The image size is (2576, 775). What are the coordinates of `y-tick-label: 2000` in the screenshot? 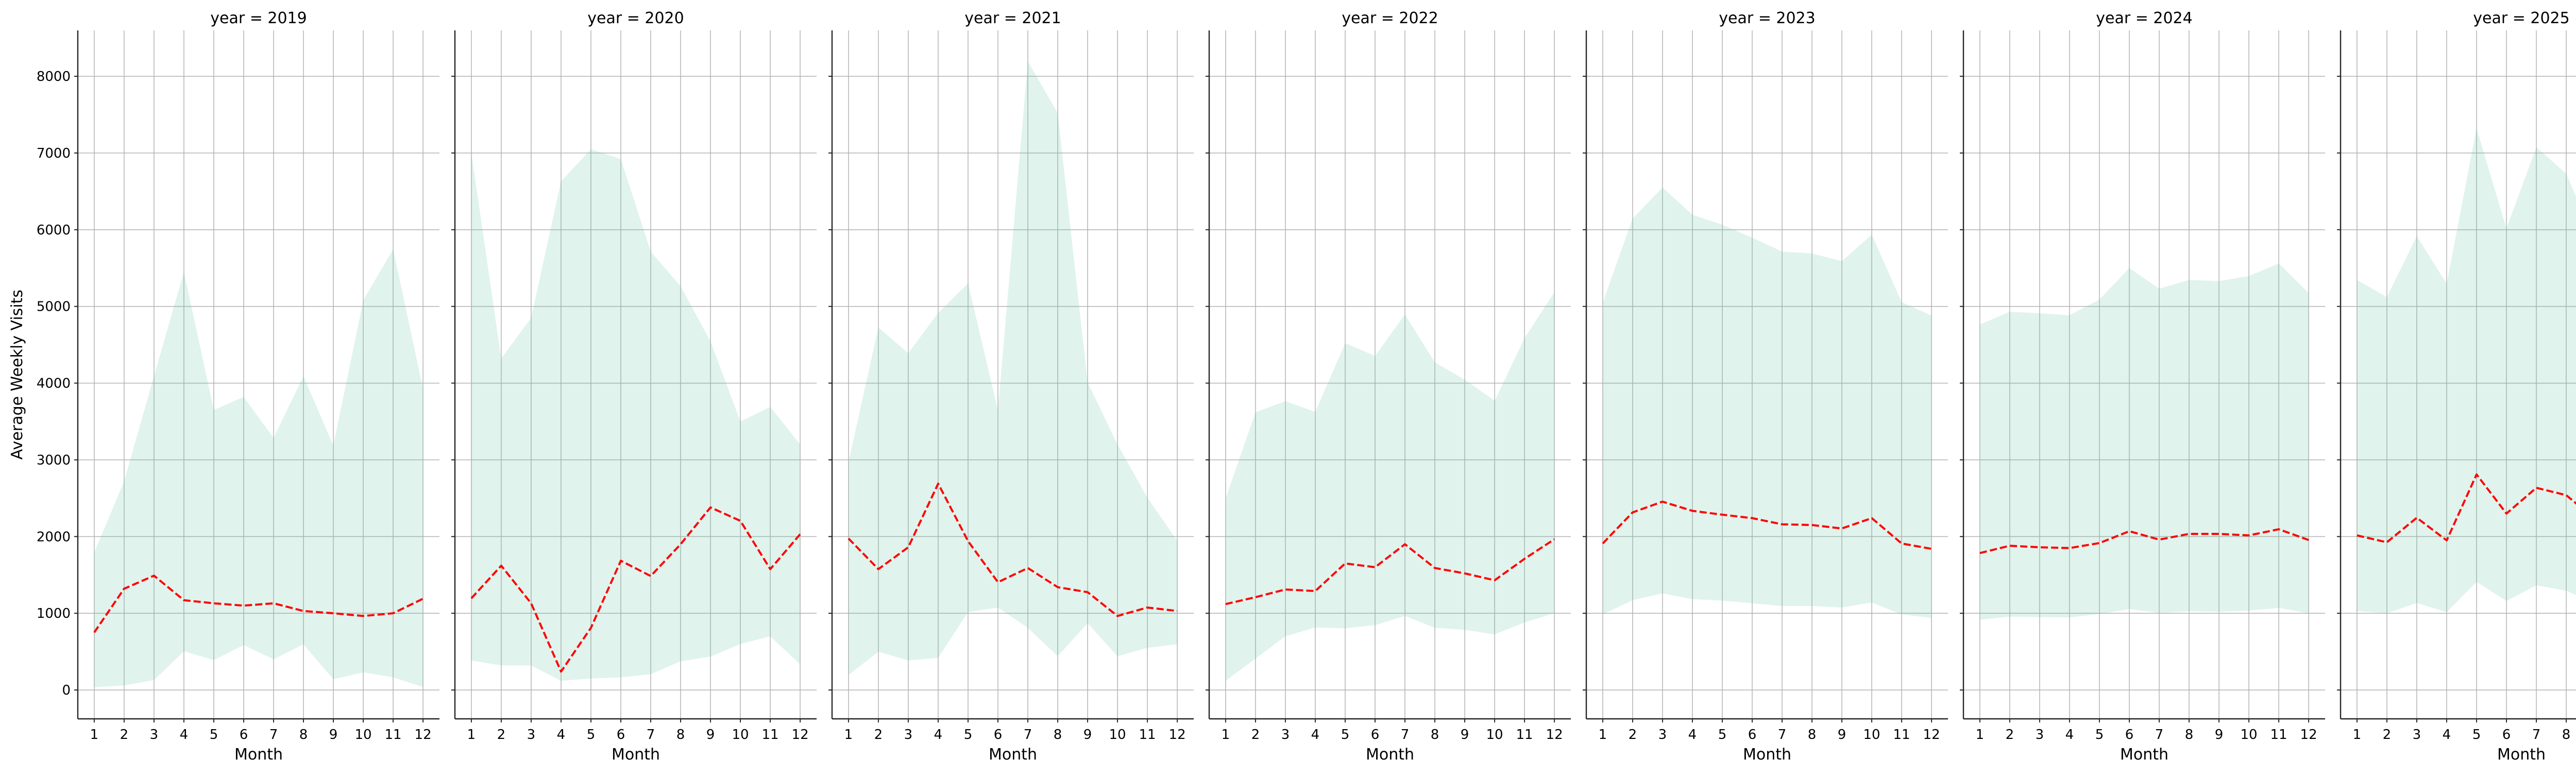 It's located at (54, 537).